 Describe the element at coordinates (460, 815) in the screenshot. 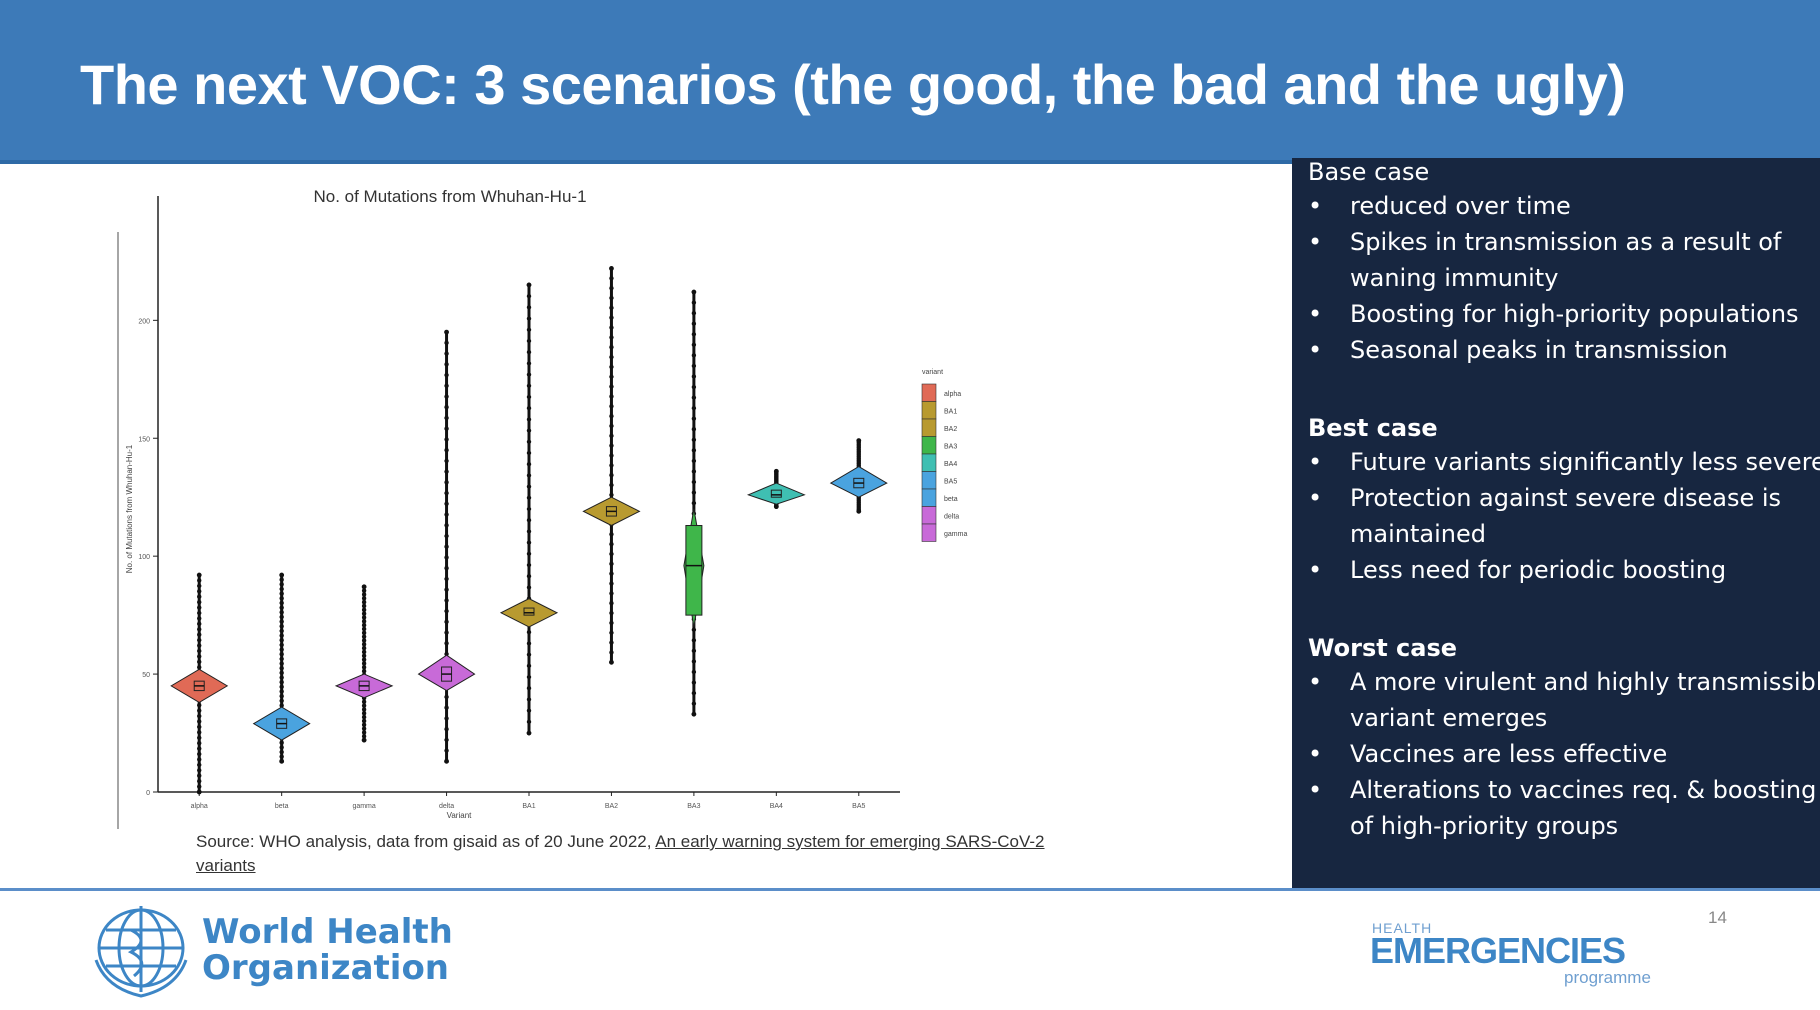

I see `x-axis-label: Variant` at that location.